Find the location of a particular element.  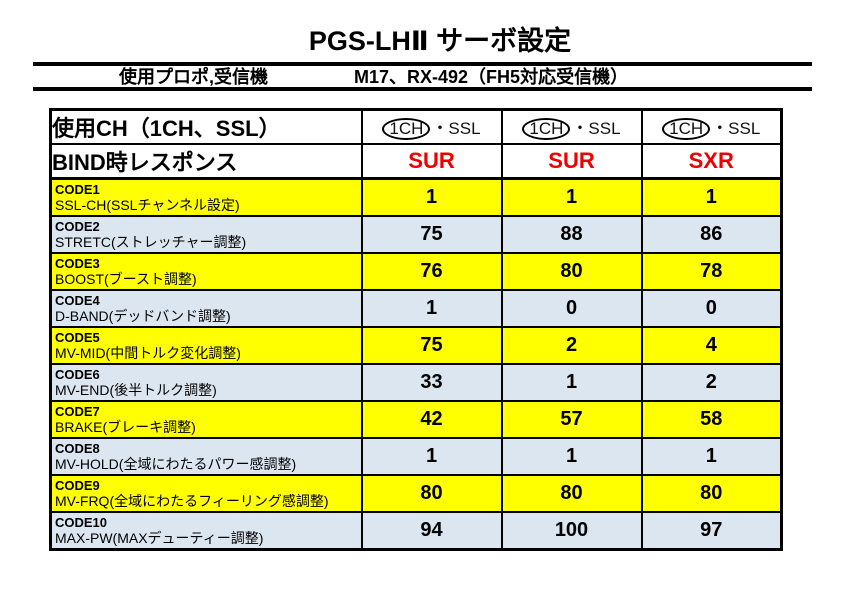

value-cell: 86 is located at coordinates (711, 234).